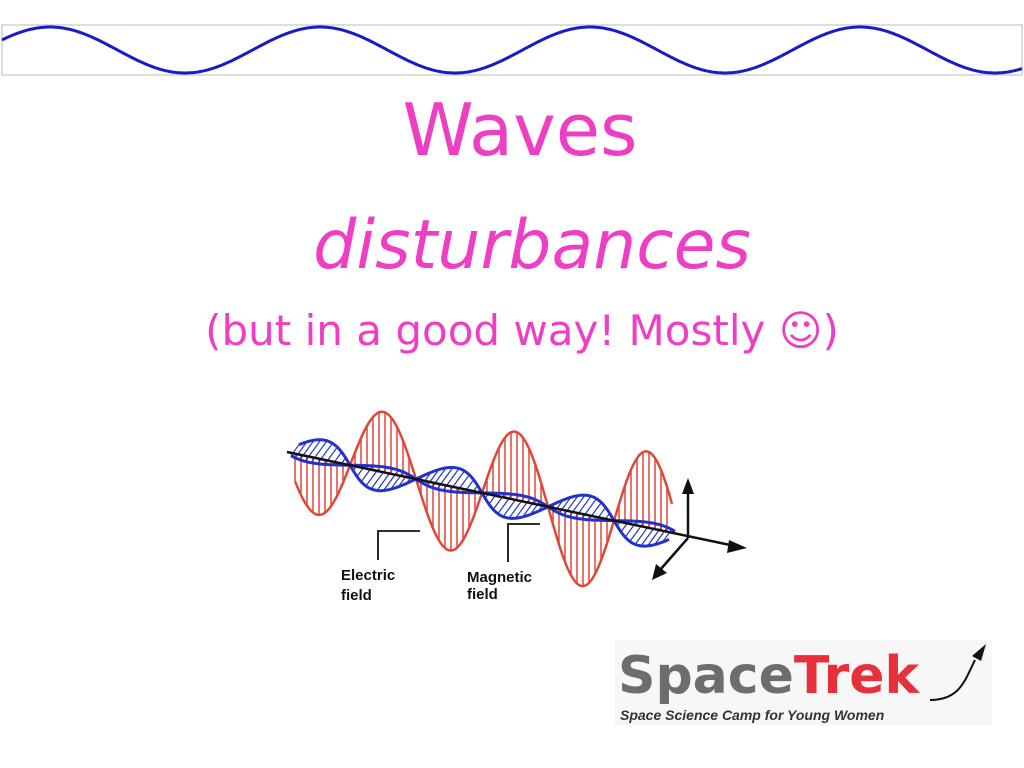 Image resolution: width=1024 pixels, height=768 pixels. What do you see at coordinates (752, 715) in the screenshot?
I see `logo-tagline: Space Science Camp for Young Women` at bounding box center [752, 715].